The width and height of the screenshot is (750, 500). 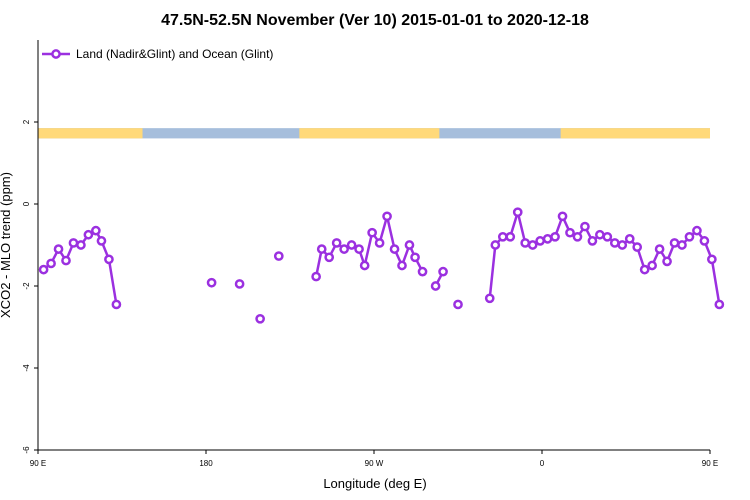 What do you see at coordinates (26, 203) in the screenshot?
I see `y-tick-label-3: 0` at bounding box center [26, 203].